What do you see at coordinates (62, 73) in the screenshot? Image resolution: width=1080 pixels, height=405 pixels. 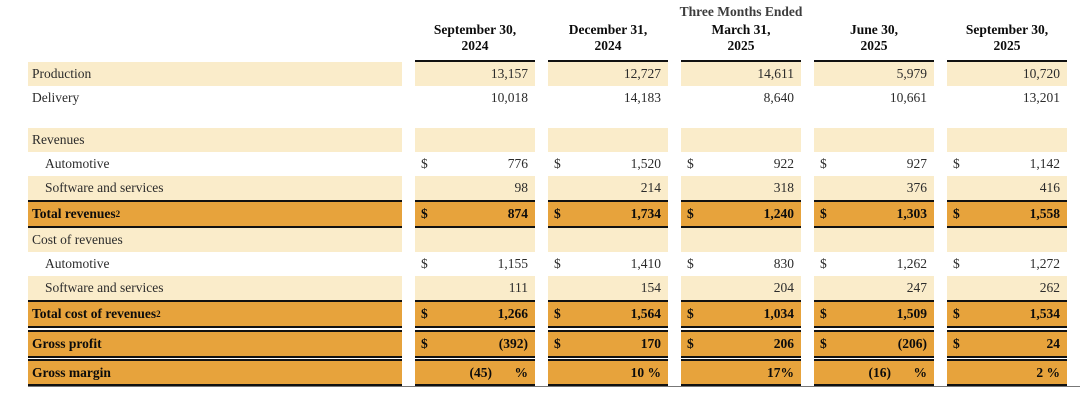 I see `row-label-text: Production` at bounding box center [62, 73].